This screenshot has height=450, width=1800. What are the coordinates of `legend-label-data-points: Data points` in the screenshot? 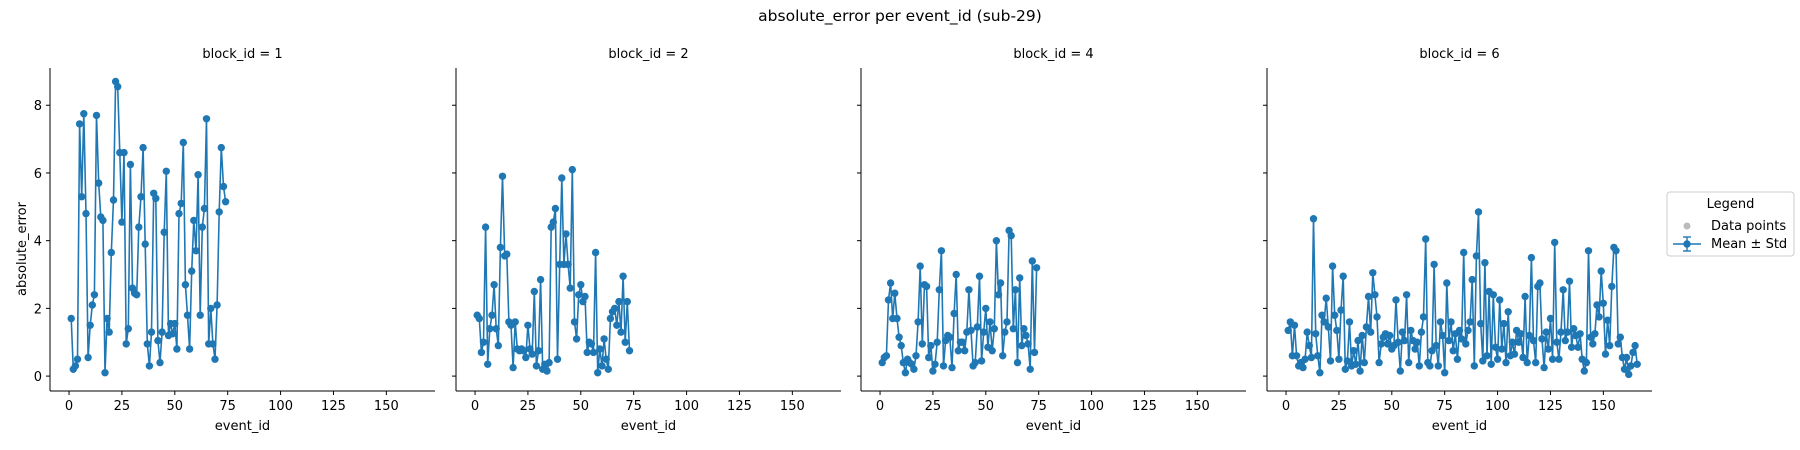 It's located at (1748, 226).